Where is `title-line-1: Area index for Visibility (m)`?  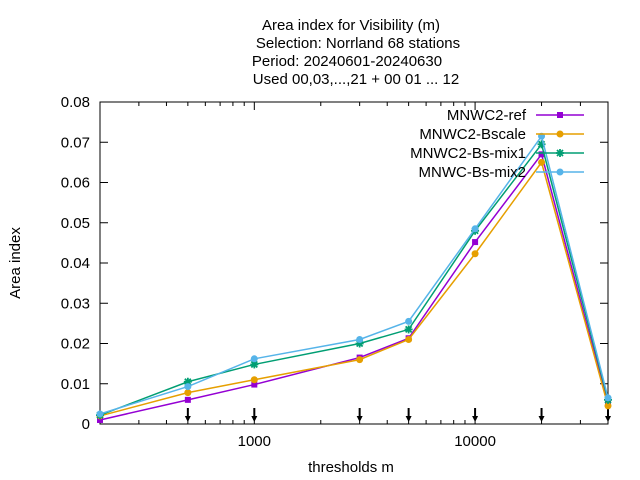 title-line-1: Area index for Visibility (m) is located at coordinates (351, 25).